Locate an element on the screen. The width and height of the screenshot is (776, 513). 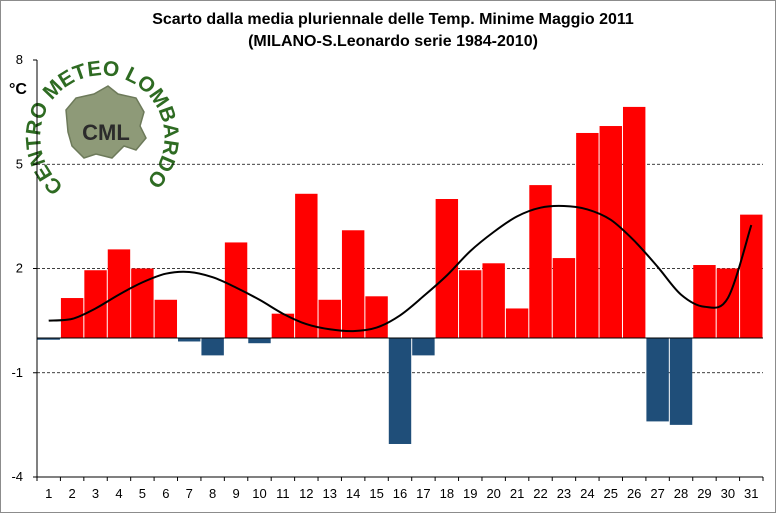
x-tick-label: 9 is located at coordinates (235, 493).